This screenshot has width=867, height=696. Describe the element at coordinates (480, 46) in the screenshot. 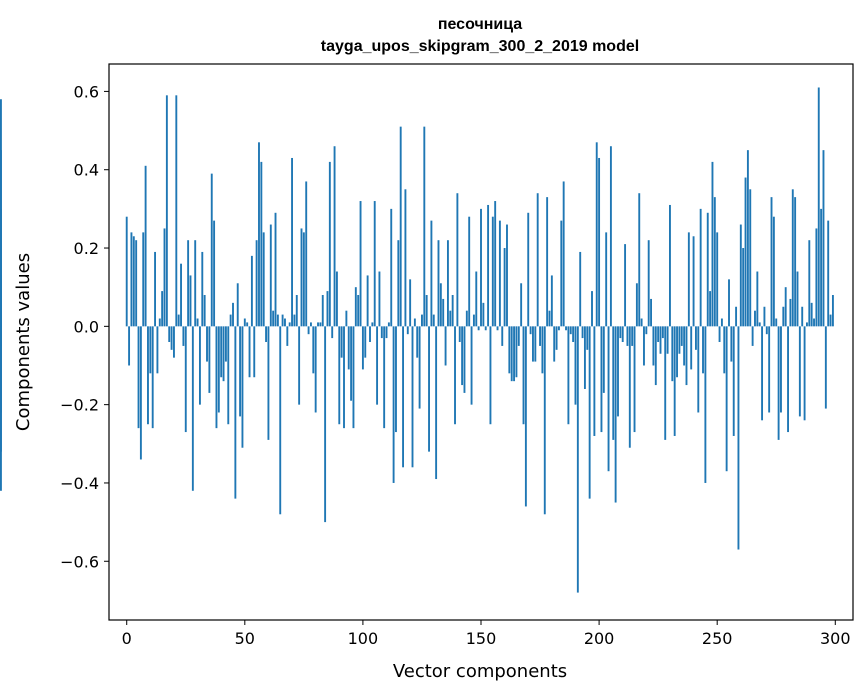

I see `chart-subtitle: tayga_upos_skipgram_300_2_2019 model` at that location.